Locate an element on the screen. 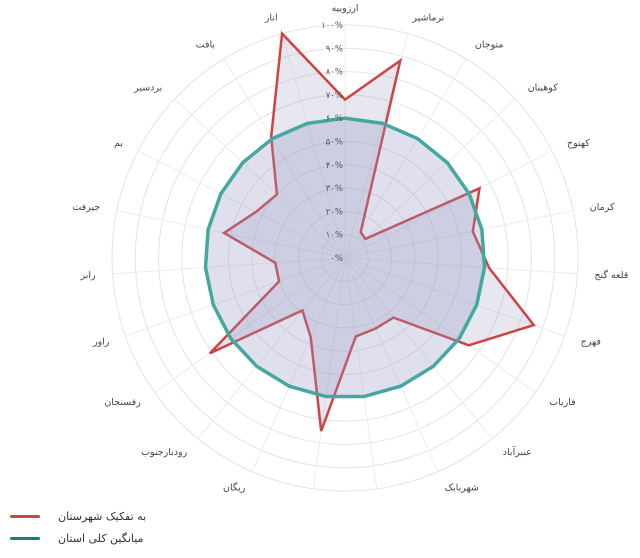 Image resolution: width=640 pixels, height=558 pixels. tick-label: ۳۰% is located at coordinates (334, 189).